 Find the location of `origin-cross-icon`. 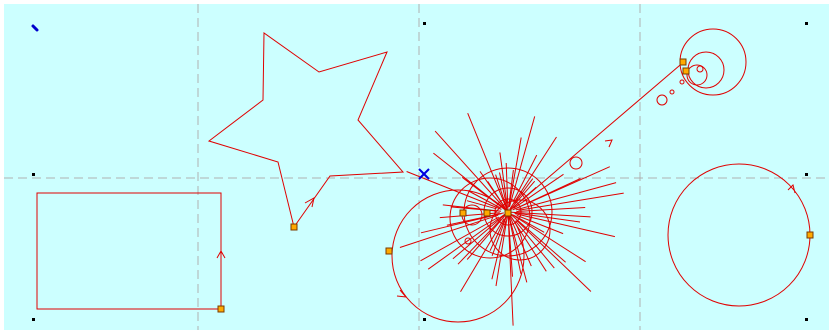

origin-cross-icon is located at coordinates (424, 174).